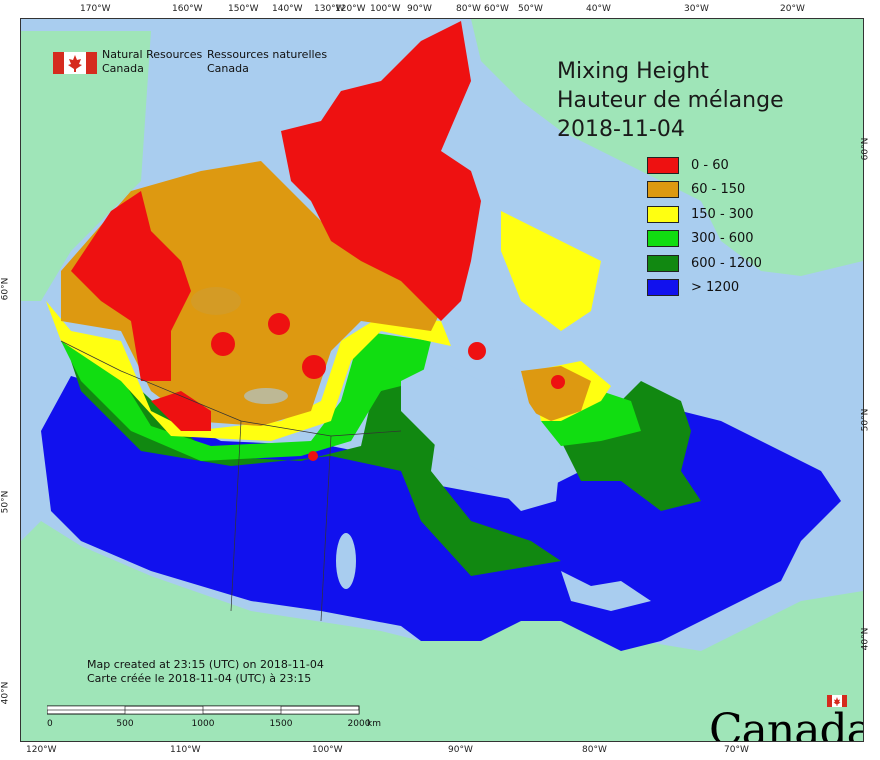 This screenshot has width=880, height=760. What do you see at coordinates (530, 9) in the screenshot?
I see `graticule-label: 50°W` at bounding box center [530, 9].